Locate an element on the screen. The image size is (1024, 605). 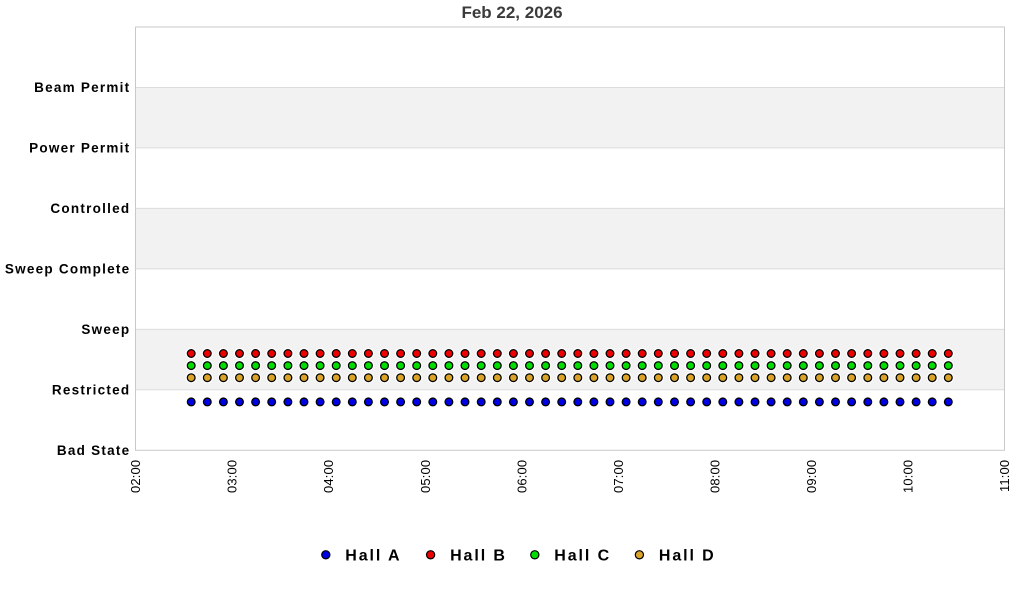
svg-text: Feb 22, 2026 is located at coordinates (511, 12).